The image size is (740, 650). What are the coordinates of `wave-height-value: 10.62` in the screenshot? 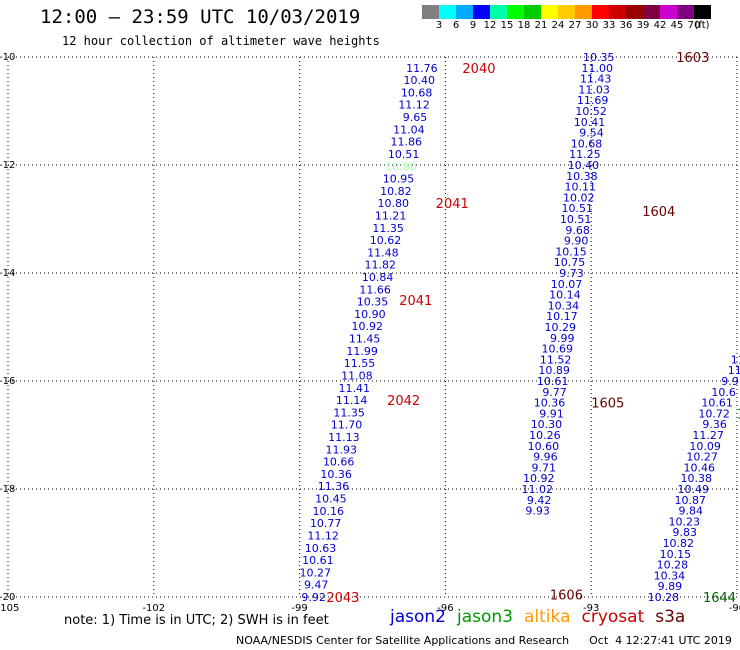 It's located at (386, 240).